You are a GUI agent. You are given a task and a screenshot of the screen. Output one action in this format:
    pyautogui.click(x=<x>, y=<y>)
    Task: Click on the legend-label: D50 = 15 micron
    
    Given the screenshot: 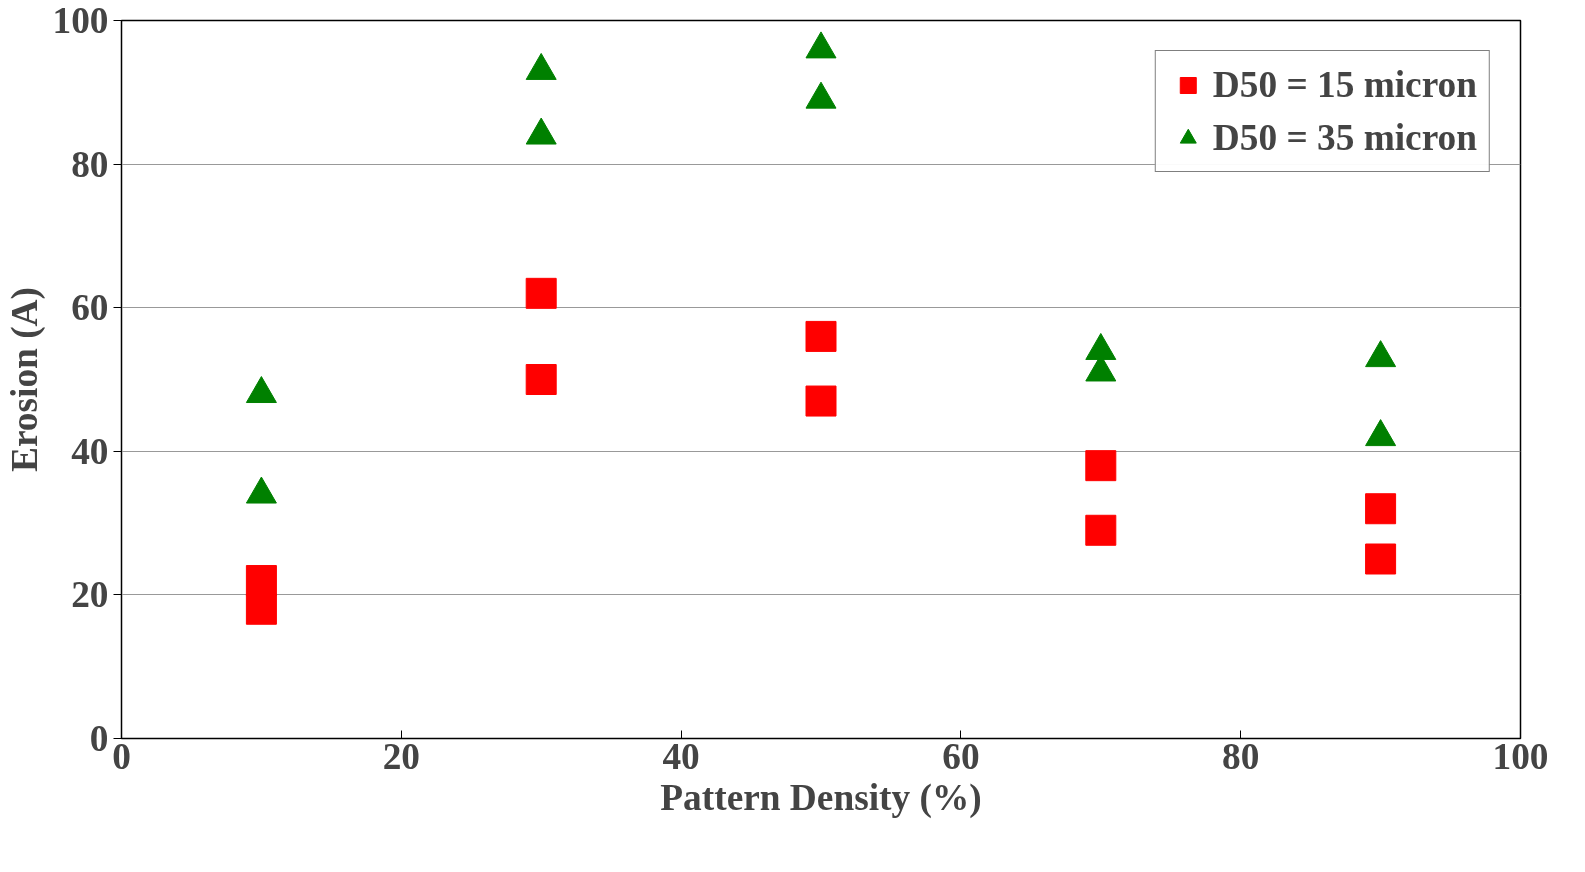 What is the action you would take?
    pyautogui.click(x=1344, y=84)
    